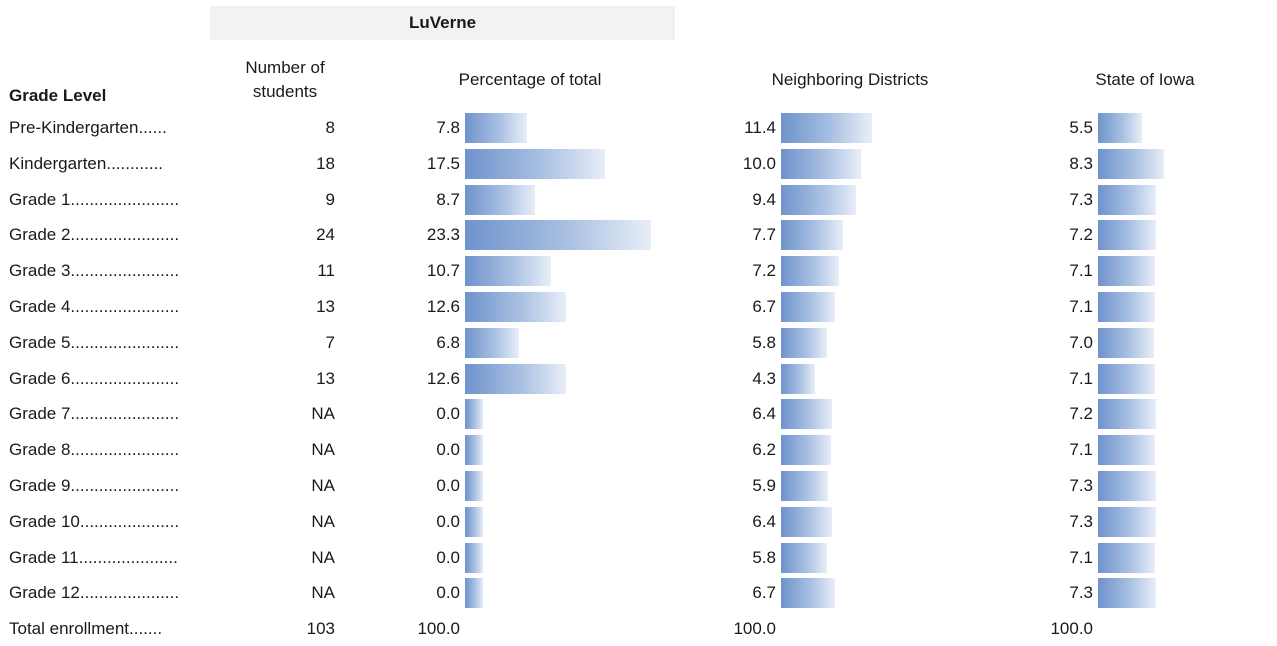 Image resolution: width=1277 pixels, height=646 pixels. Describe the element at coordinates (754, 629) in the screenshot. I see `total-neighbor: 100.0` at that location.